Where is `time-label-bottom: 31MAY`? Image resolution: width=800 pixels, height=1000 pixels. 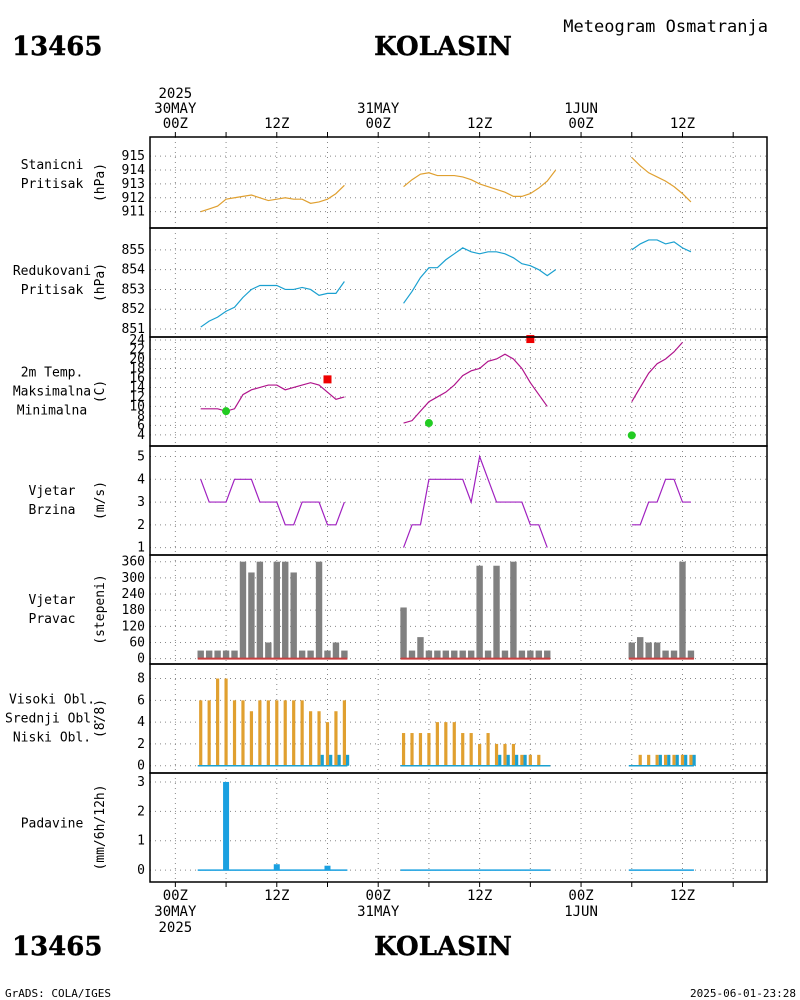 time-label-bottom: 31MAY is located at coordinates (378, 912).